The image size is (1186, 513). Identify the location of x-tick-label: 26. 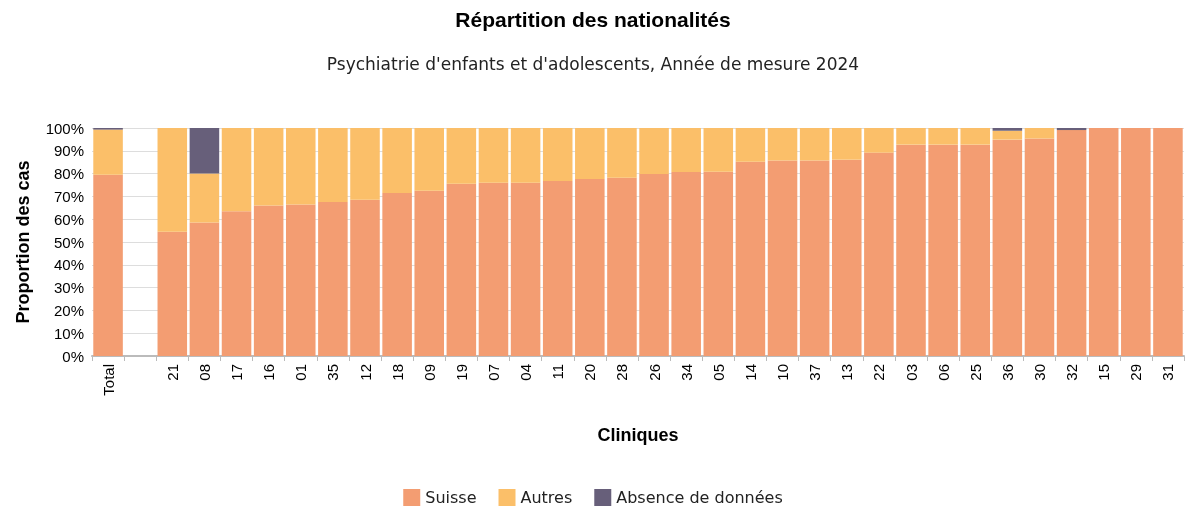
(654, 372).